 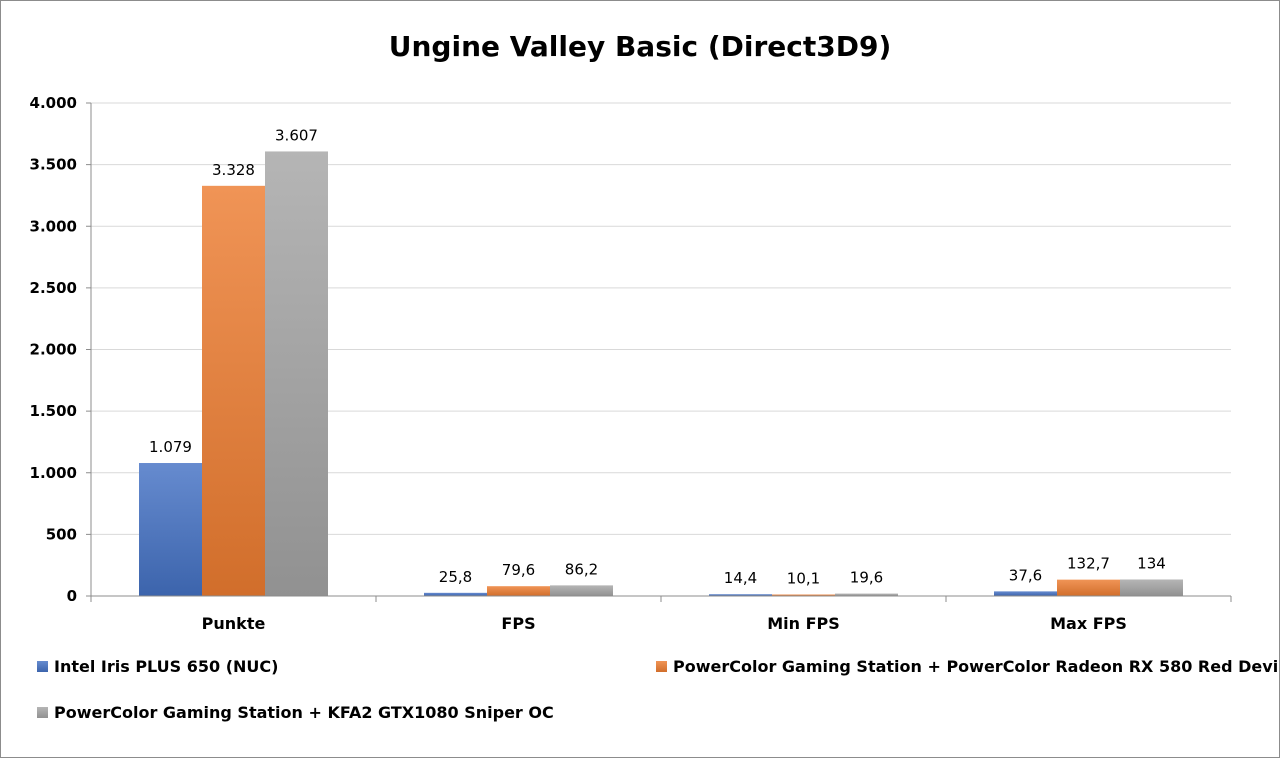 I want to click on x-tick-label: Min FPS, so click(x=803, y=623).